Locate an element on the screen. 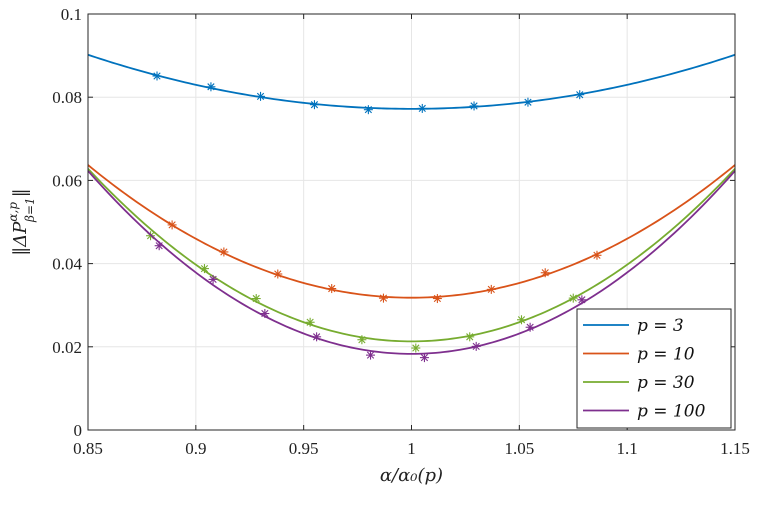 This screenshot has width=759, height=516. y-tick-label: 0.06 is located at coordinates (67, 180).